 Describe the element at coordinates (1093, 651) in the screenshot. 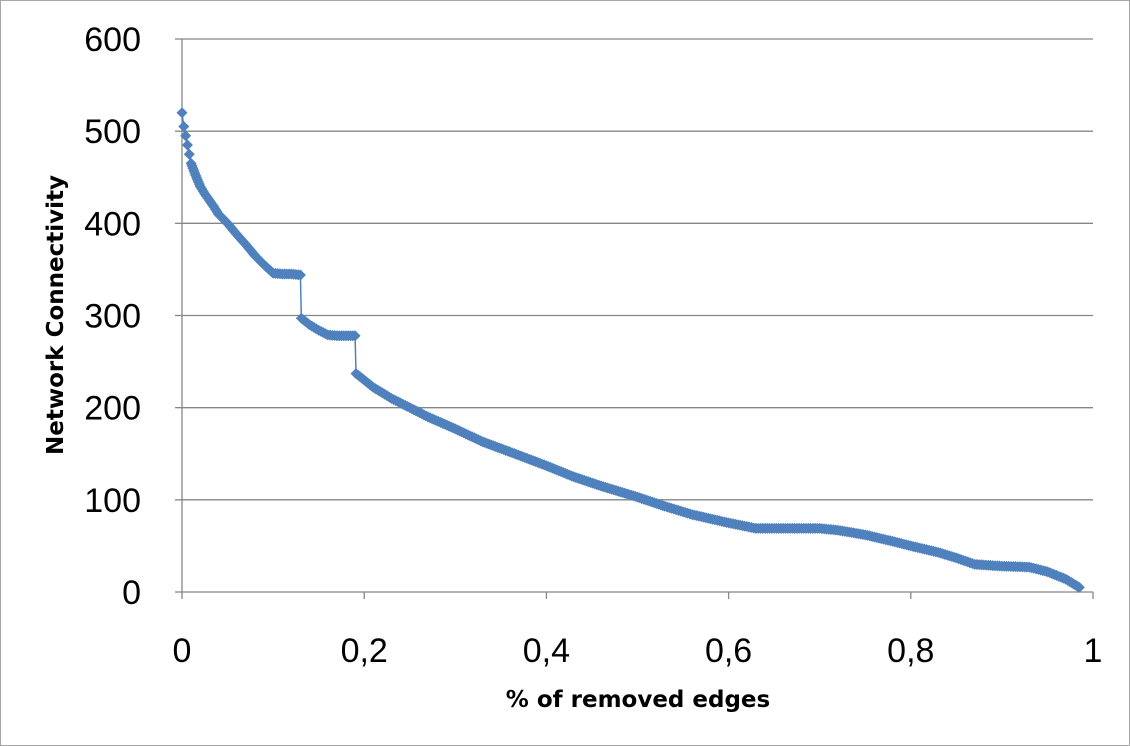

I see `x-tick-label-5: 1` at that location.